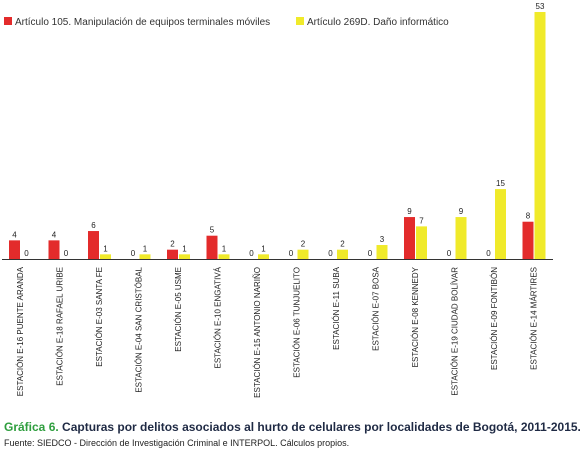  What do you see at coordinates (370, 253) in the screenshot?
I see `value-label-estacion-e-07-bosa-series-1: 0` at bounding box center [370, 253].